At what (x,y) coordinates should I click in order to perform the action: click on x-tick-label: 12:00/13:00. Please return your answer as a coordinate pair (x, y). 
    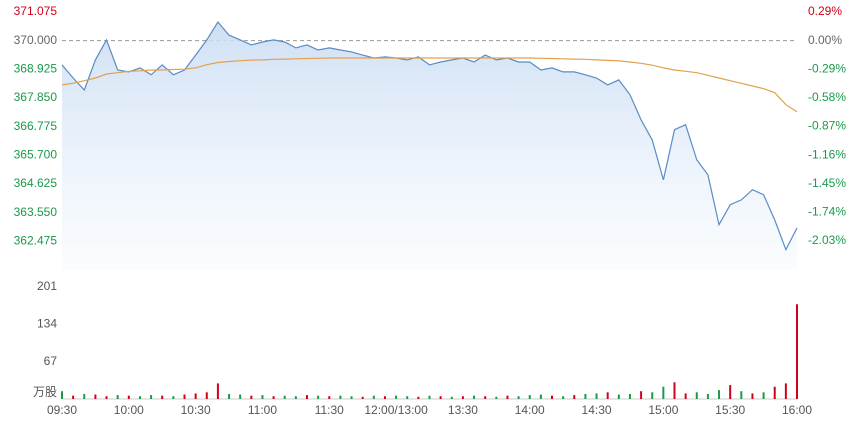
    Looking at the image, I should click on (396, 410).